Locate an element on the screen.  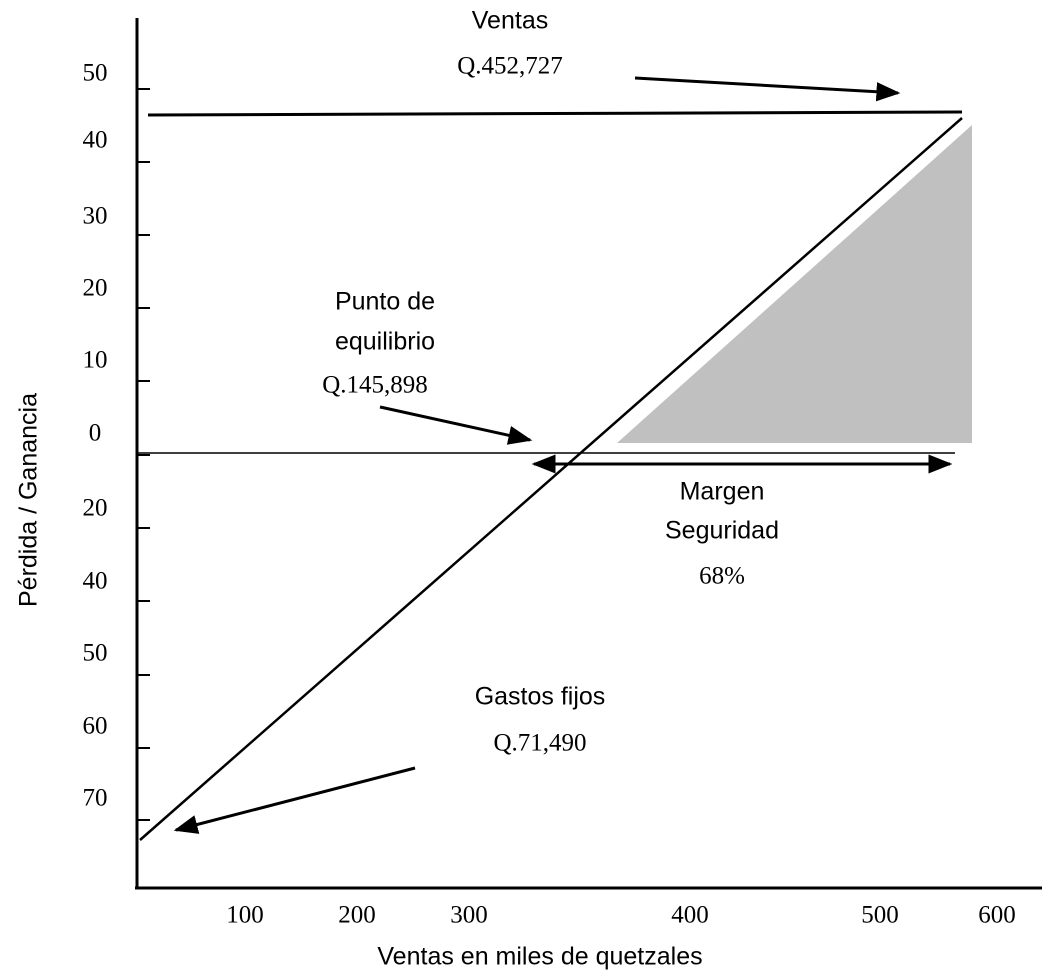
sales-line is located at coordinates (555, 113).